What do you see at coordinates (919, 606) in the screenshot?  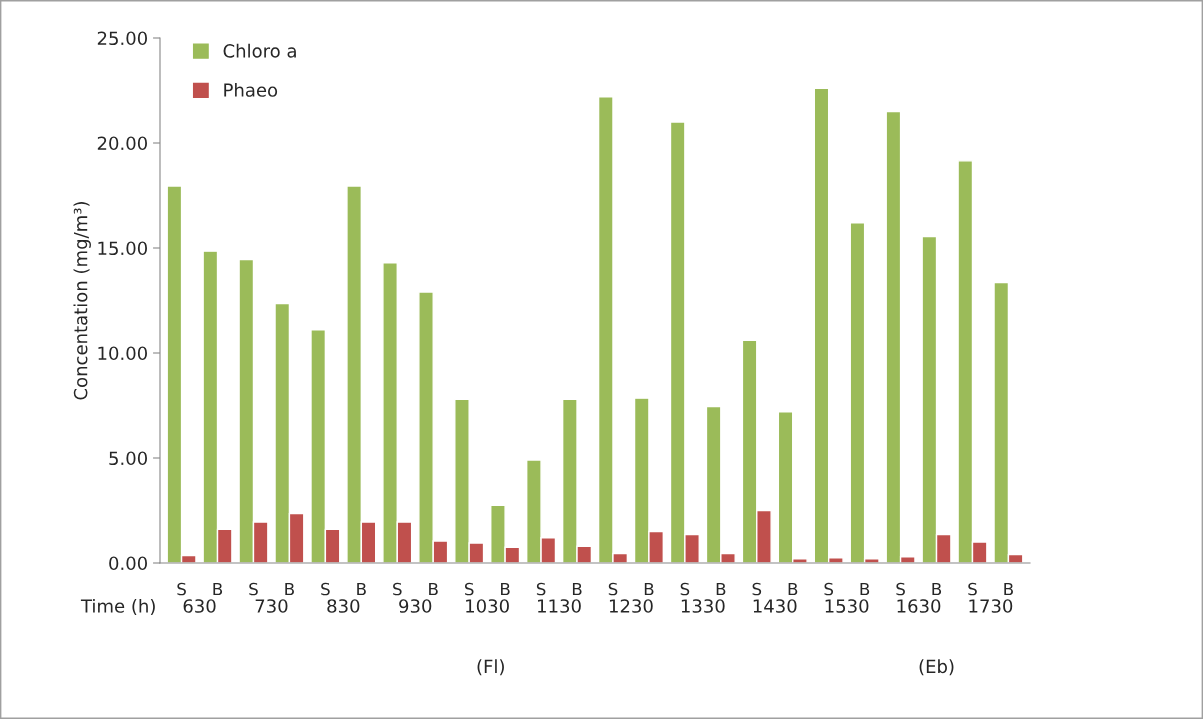 I see `text: 1630` at bounding box center [919, 606].